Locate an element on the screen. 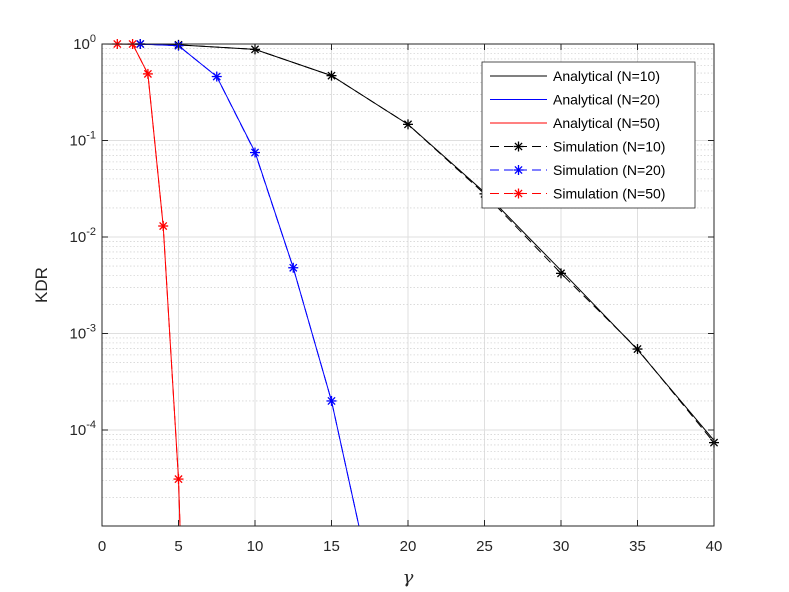 The image size is (789, 592). x-tick-label: 25 is located at coordinates (484, 546).